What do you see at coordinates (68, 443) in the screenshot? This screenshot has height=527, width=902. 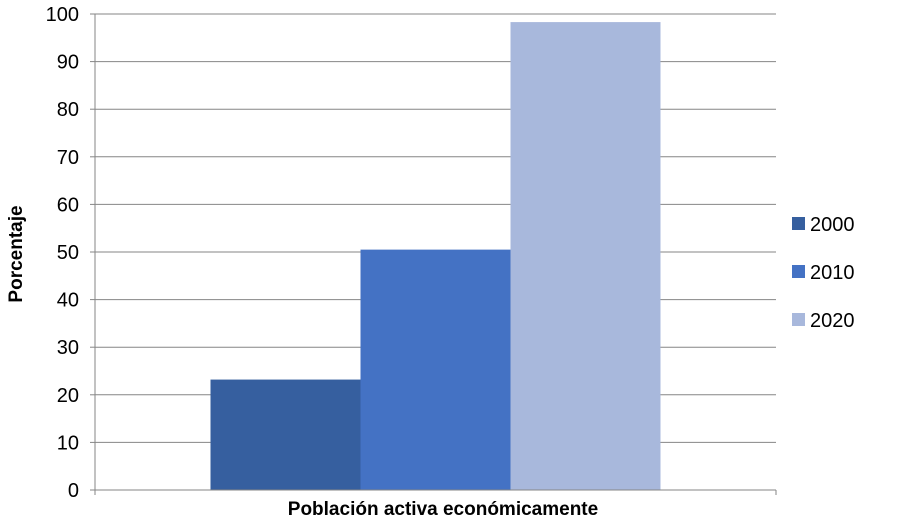 I see `y-tick-label: 10` at bounding box center [68, 443].